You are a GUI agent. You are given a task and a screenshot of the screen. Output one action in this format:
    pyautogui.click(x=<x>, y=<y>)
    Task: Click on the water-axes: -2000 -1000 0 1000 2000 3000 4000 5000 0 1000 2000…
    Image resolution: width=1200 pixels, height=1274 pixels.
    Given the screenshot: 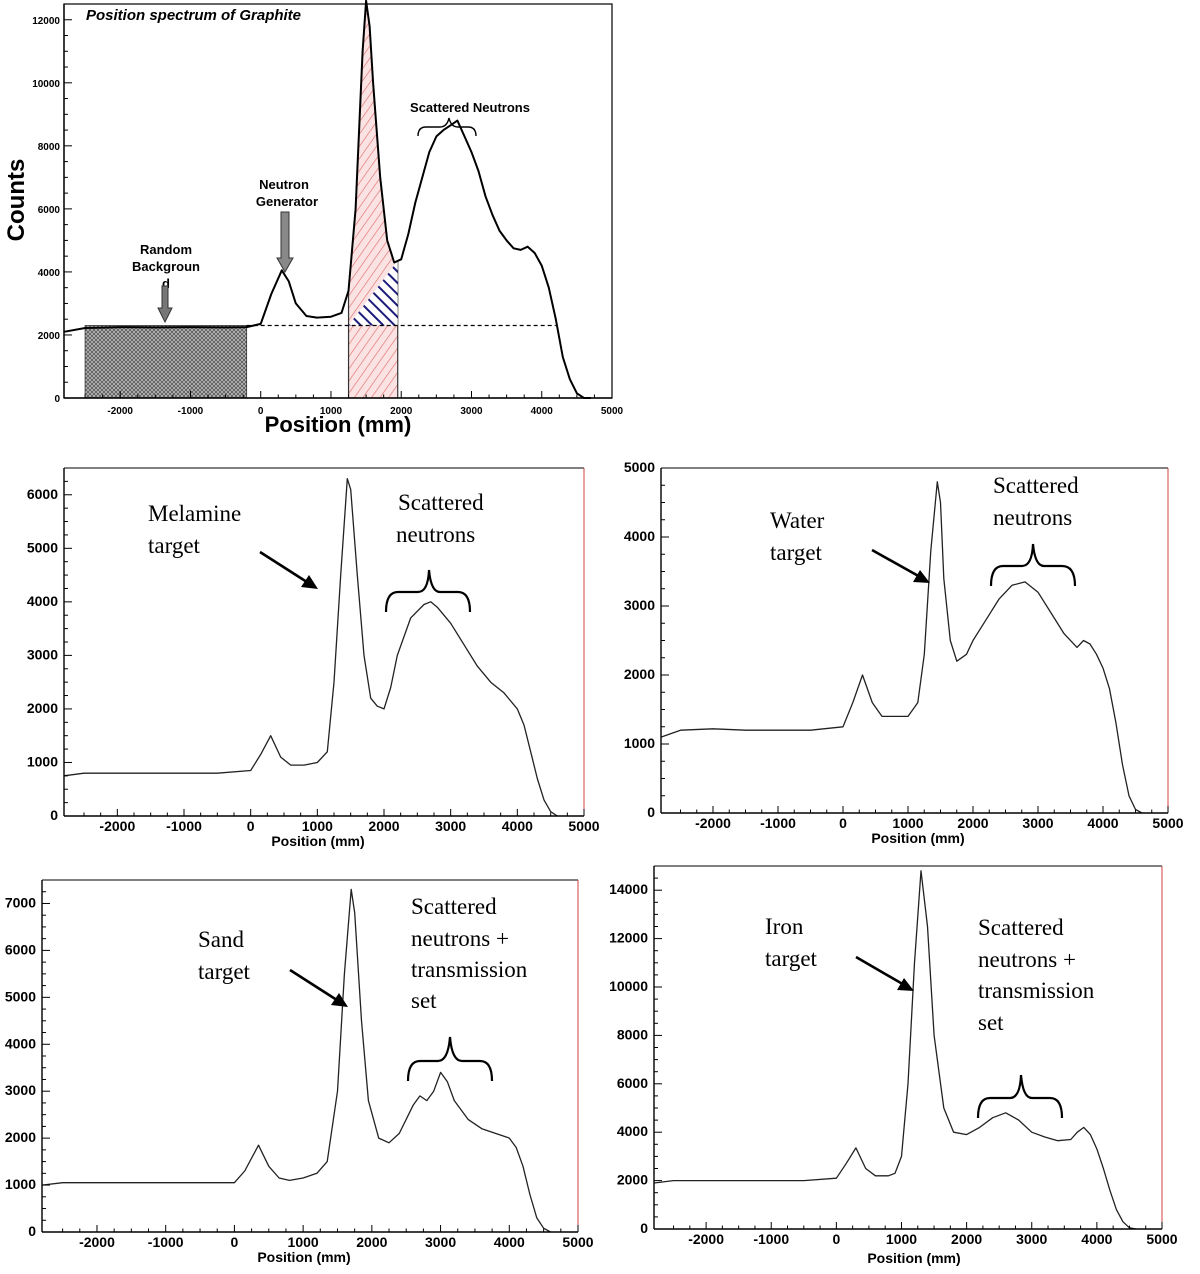 What is the action you would take?
    pyautogui.click(x=904, y=645)
    